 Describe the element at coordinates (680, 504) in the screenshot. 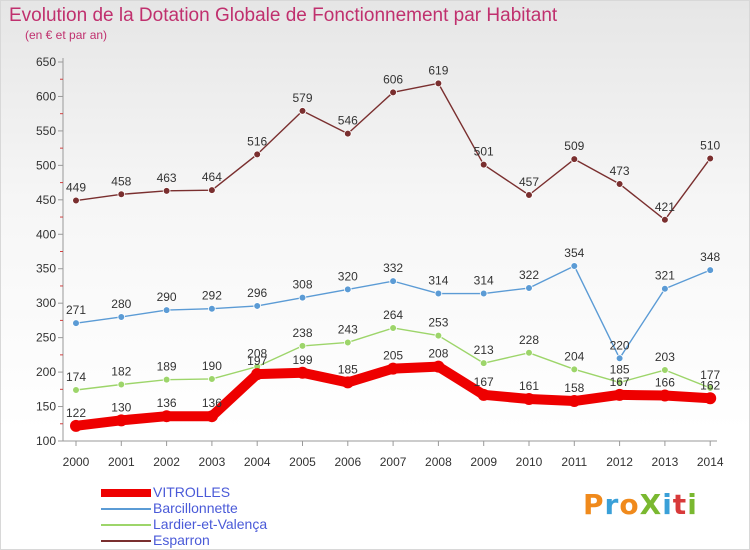

I see `logo-letter: t` at that location.